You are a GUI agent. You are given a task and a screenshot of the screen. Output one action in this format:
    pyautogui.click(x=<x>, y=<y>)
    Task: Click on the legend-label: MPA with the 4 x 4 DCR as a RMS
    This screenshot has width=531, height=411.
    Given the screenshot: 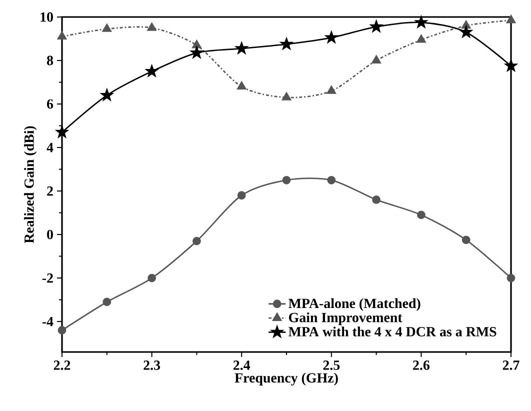 What is the action you would take?
    pyautogui.click(x=392, y=331)
    